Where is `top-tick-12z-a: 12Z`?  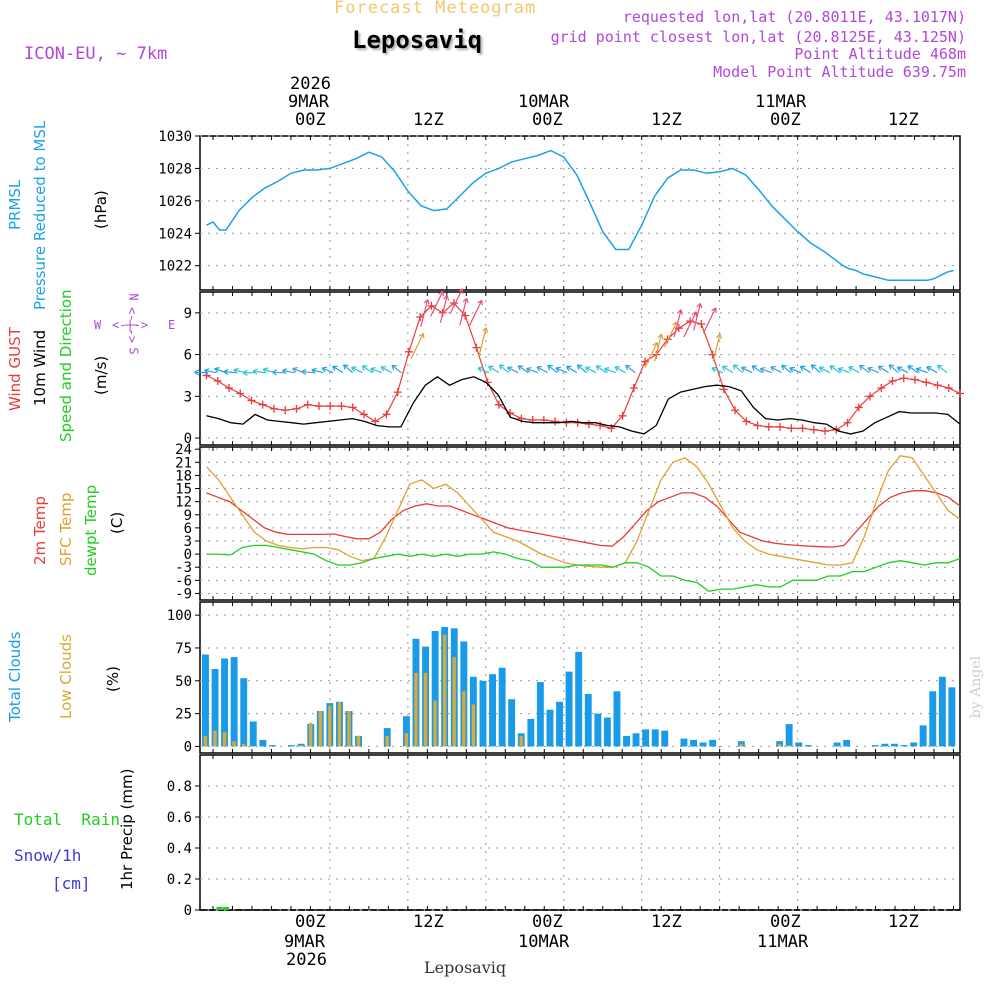 top-tick-12z-a: 12Z is located at coordinates (428, 120).